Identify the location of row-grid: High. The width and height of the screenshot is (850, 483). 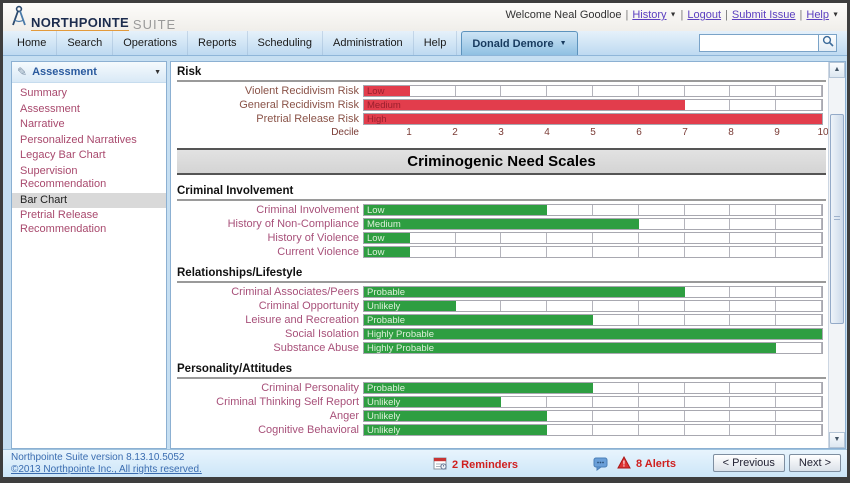
(593, 119).